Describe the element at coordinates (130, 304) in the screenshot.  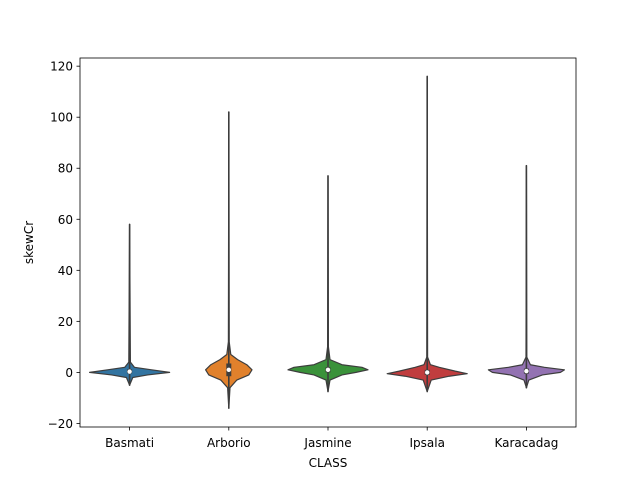
I see `violin-basmati` at that location.